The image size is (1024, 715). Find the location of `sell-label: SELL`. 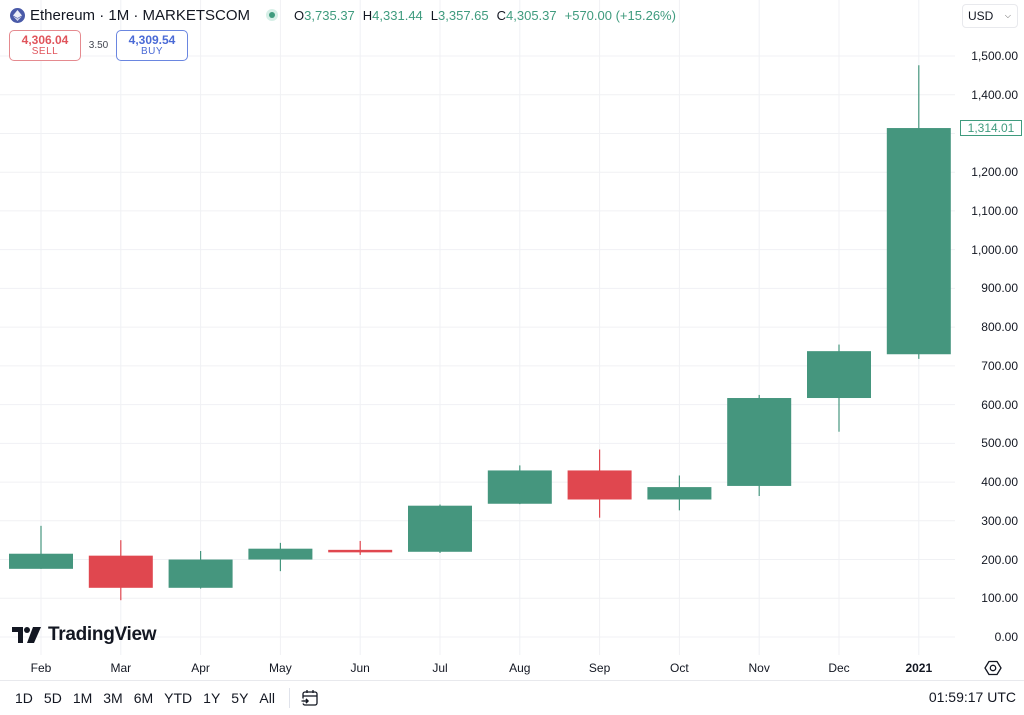

sell-label: SELL is located at coordinates (45, 51).